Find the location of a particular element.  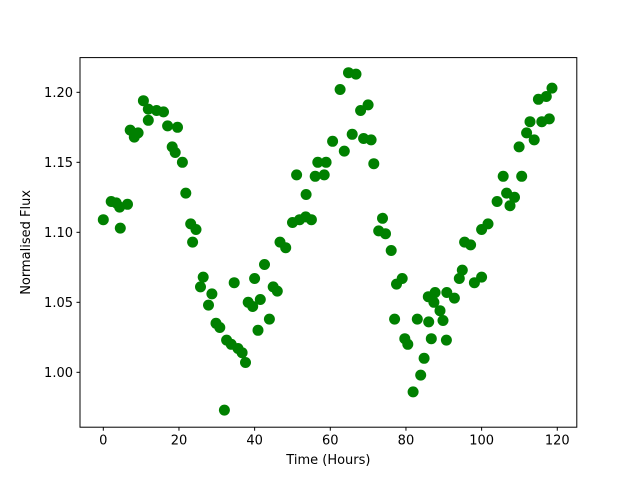

x-axis-title: Time (Hours) is located at coordinates (327, 460).